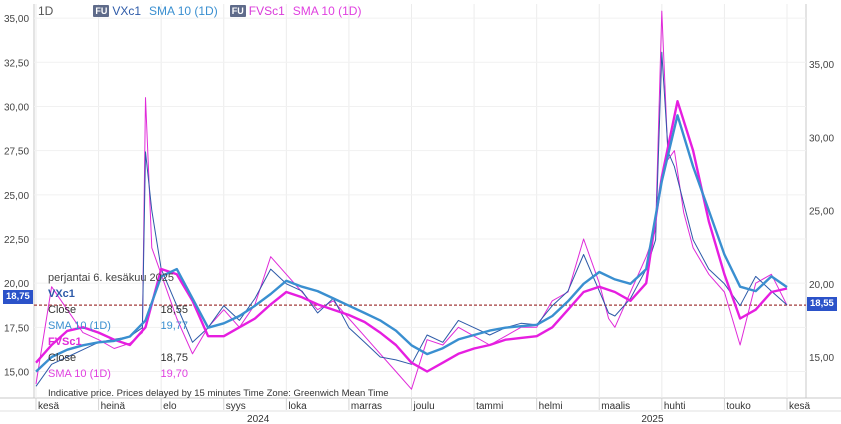  I want to click on left-tick-label: 30,00, so click(16, 107).